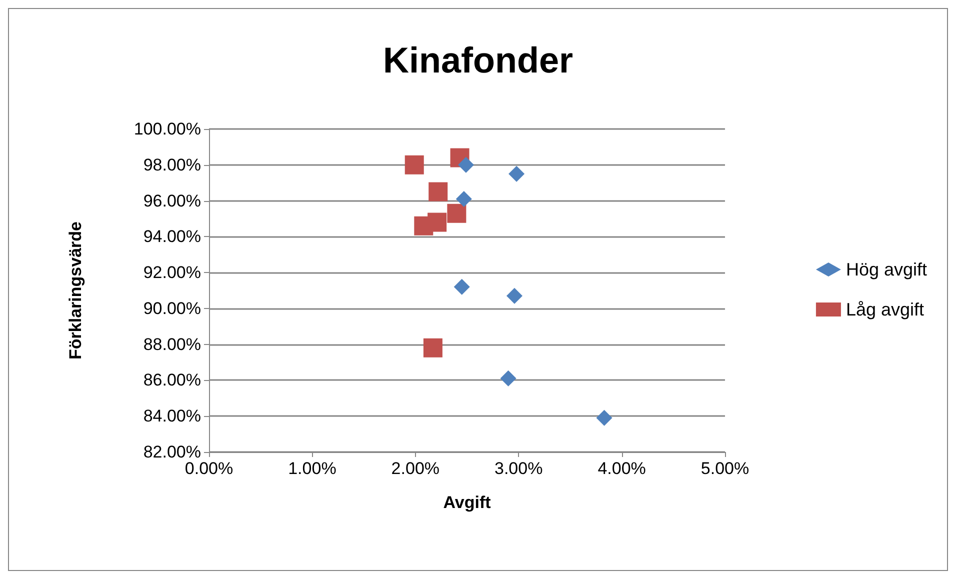 This screenshot has width=956, height=579. Describe the element at coordinates (172, 380) in the screenshot. I see `y-tick-label: 86.00%` at that location.